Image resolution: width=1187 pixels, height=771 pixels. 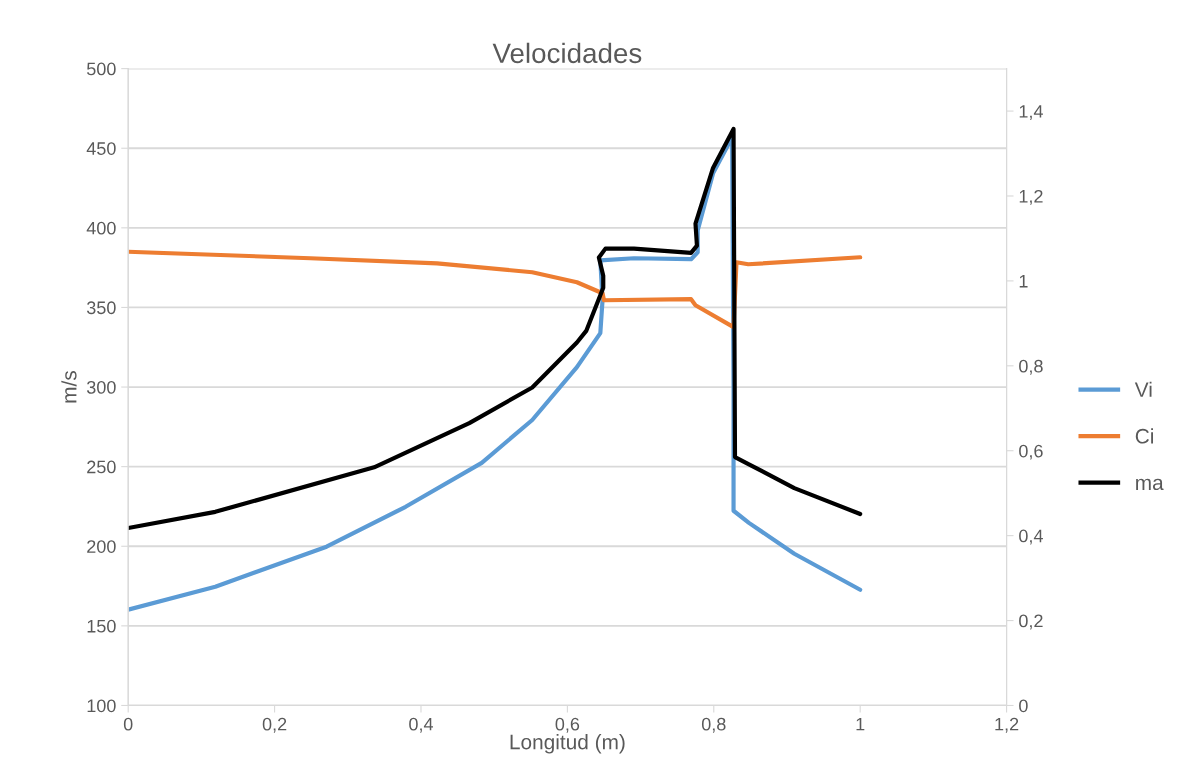 I want to click on y2-tick-label: 0,6, so click(x=1031, y=452).